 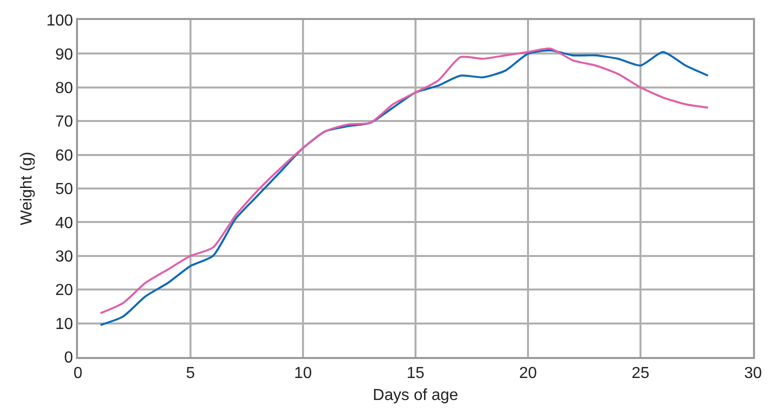 What do you see at coordinates (528, 373) in the screenshot?
I see `x-tick-label: 20` at bounding box center [528, 373].